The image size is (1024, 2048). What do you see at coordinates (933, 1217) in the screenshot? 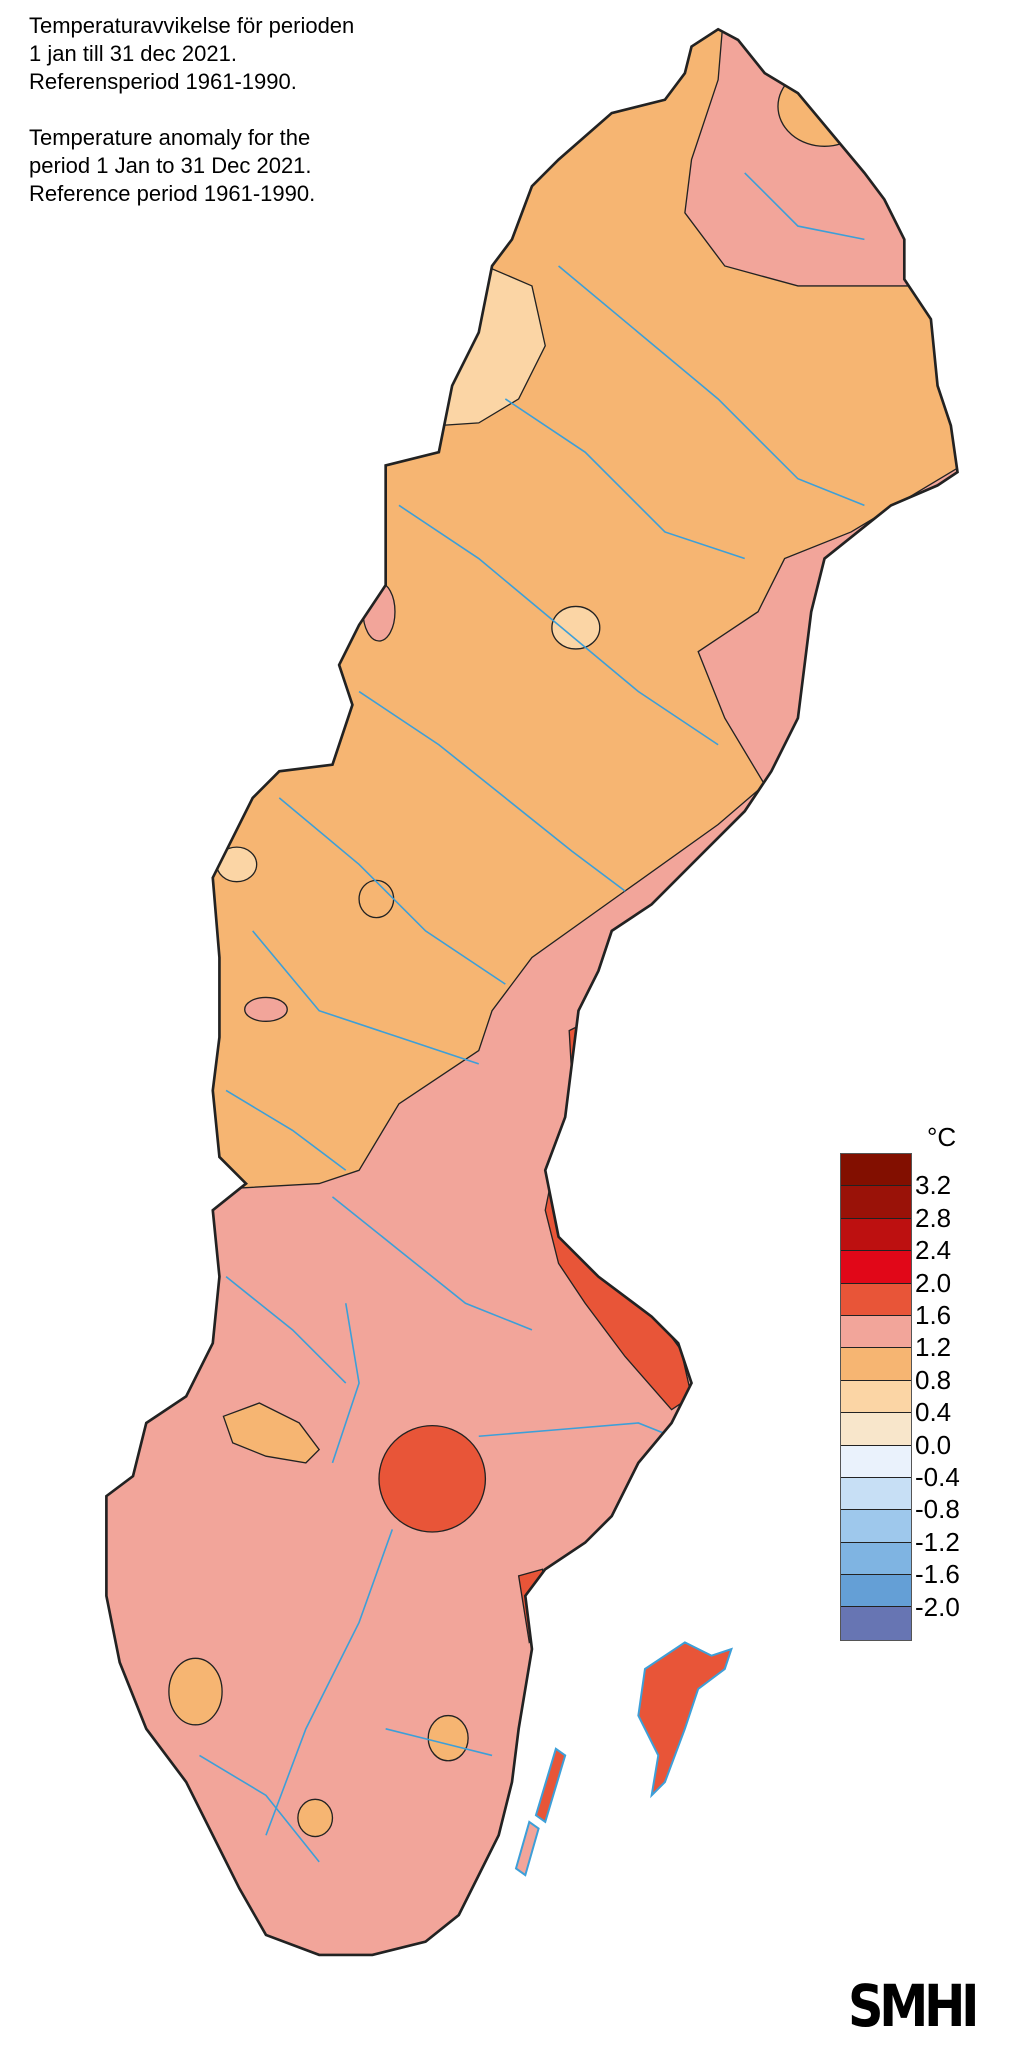
I see `legend-label: 2.8` at bounding box center [933, 1217].